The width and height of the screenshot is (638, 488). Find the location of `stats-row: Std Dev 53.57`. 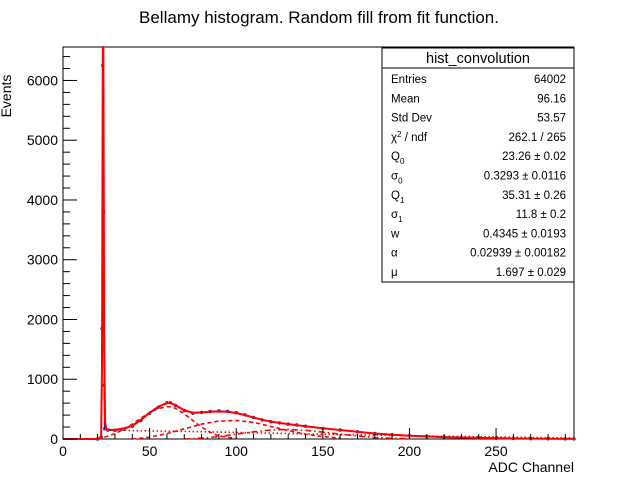

stats-row: Std Dev 53.57 is located at coordinates (478, 119).